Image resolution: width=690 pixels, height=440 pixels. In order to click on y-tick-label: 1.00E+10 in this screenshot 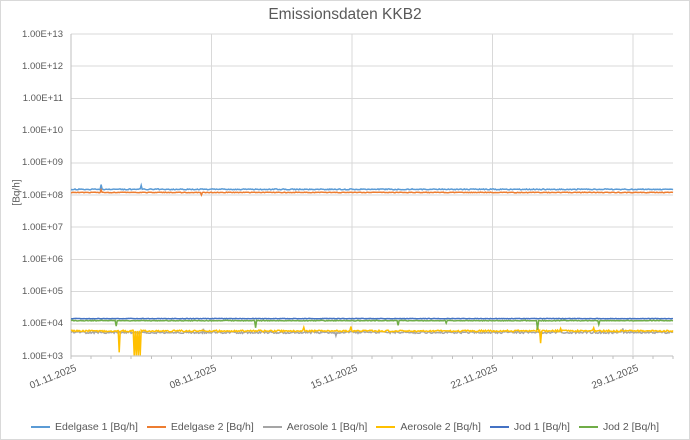, I will do `click(42, 131)`.